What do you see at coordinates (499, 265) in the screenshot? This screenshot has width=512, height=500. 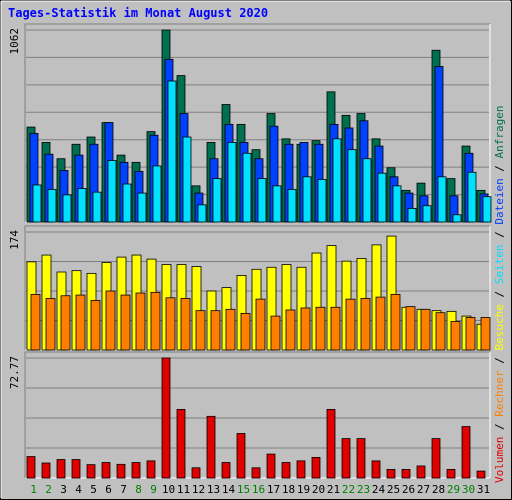 I see `legend-entry-seiten: Seiten` at bounding box center [499, 265].